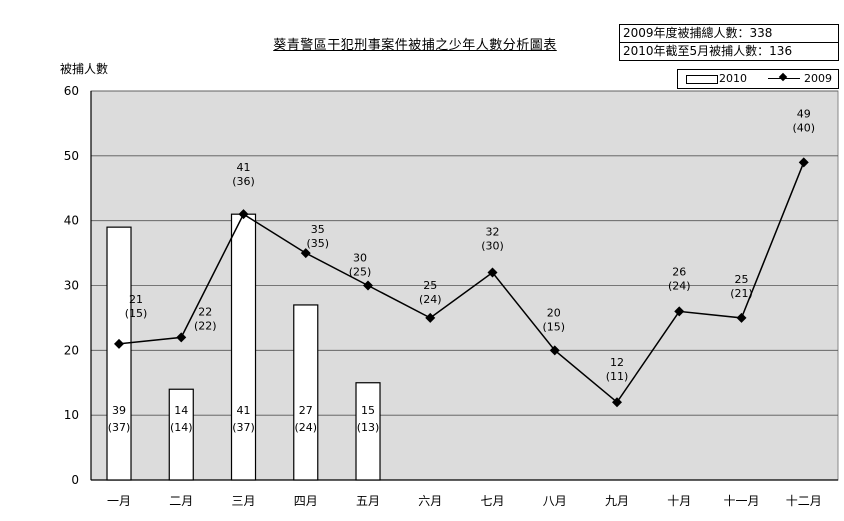  I want to click on y-tick-label: 60, so click(71, 91).